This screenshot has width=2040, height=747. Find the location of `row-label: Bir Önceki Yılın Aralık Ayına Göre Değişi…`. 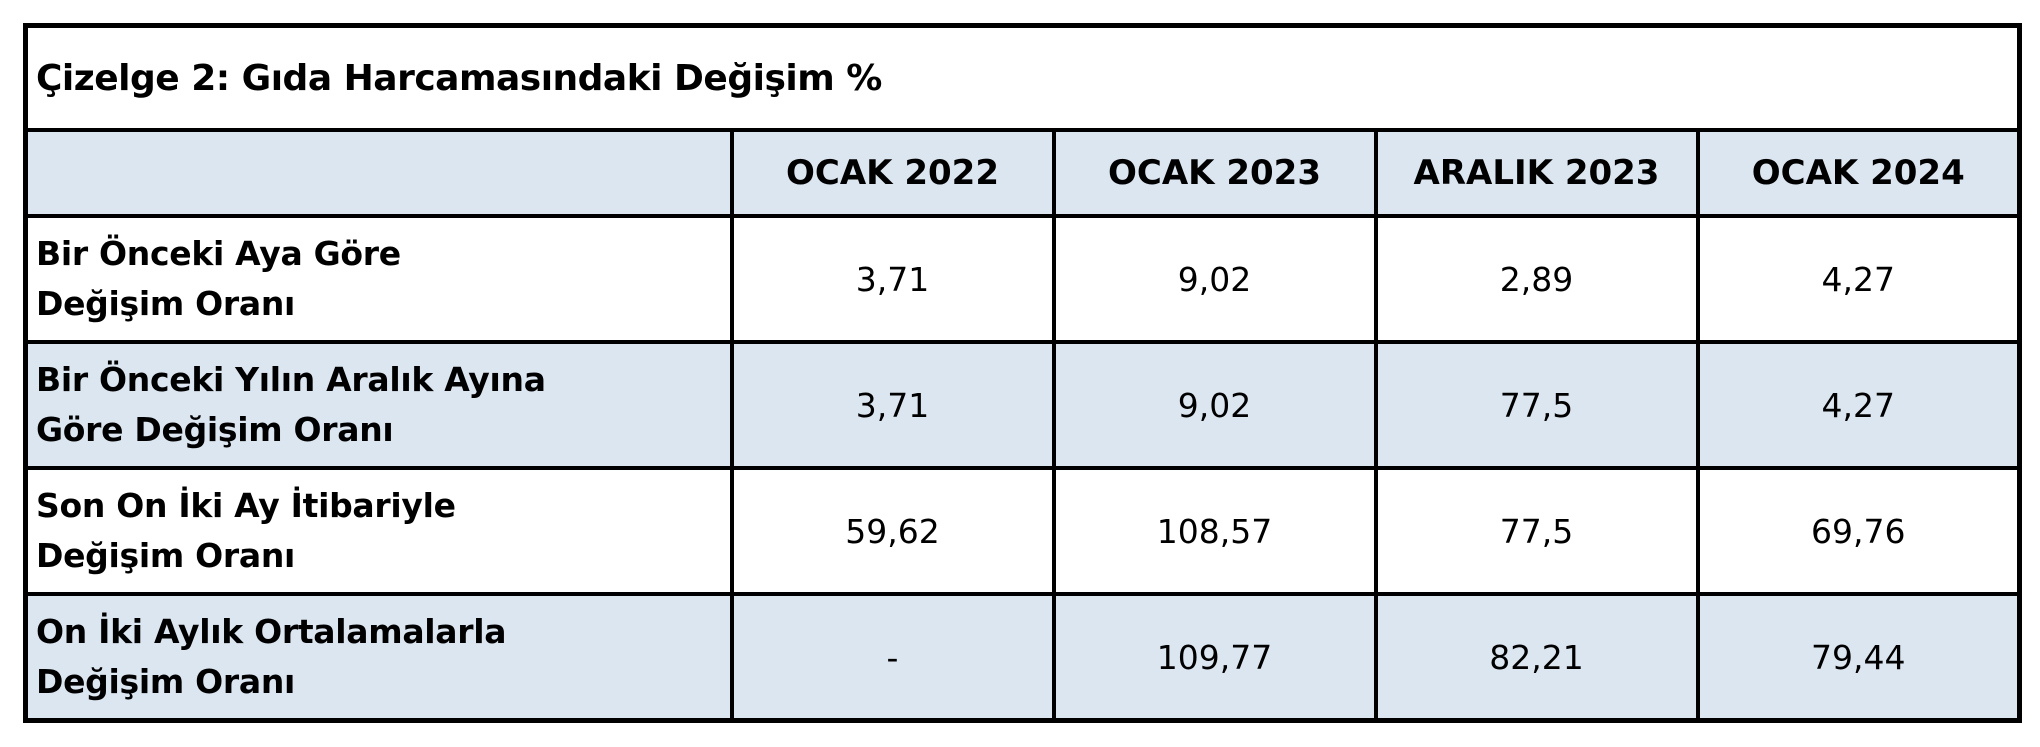

row-label: Bir Önceki Yılın Aralık Ayına Göre Değişi… is located at coordinates (378, 405).